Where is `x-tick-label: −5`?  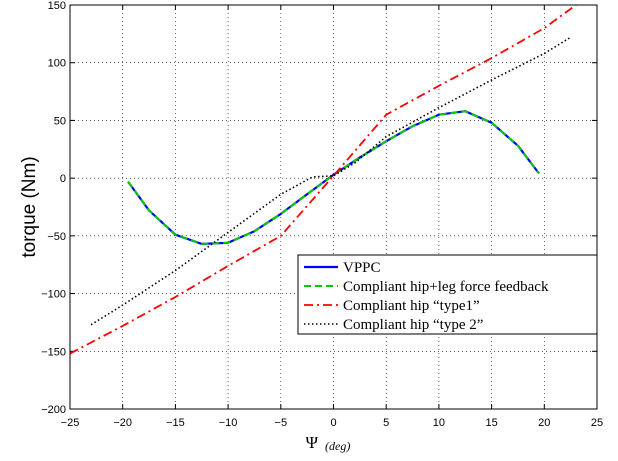 x-tick-label: −5 is located at coordinates (281, 423).